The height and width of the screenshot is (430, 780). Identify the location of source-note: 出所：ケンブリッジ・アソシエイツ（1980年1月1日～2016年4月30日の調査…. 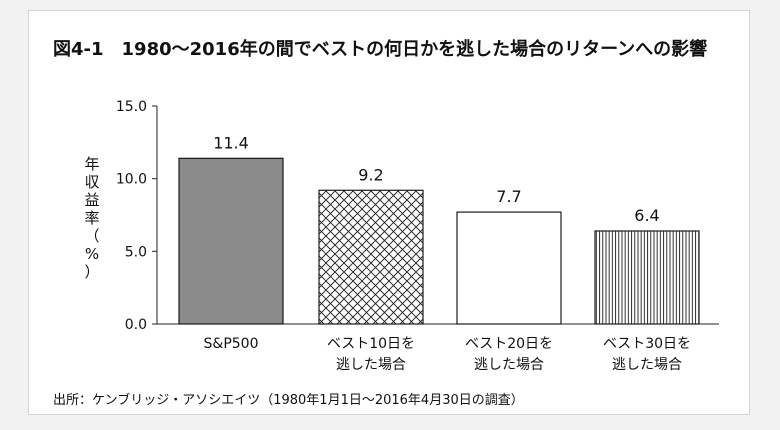
(288, 400).